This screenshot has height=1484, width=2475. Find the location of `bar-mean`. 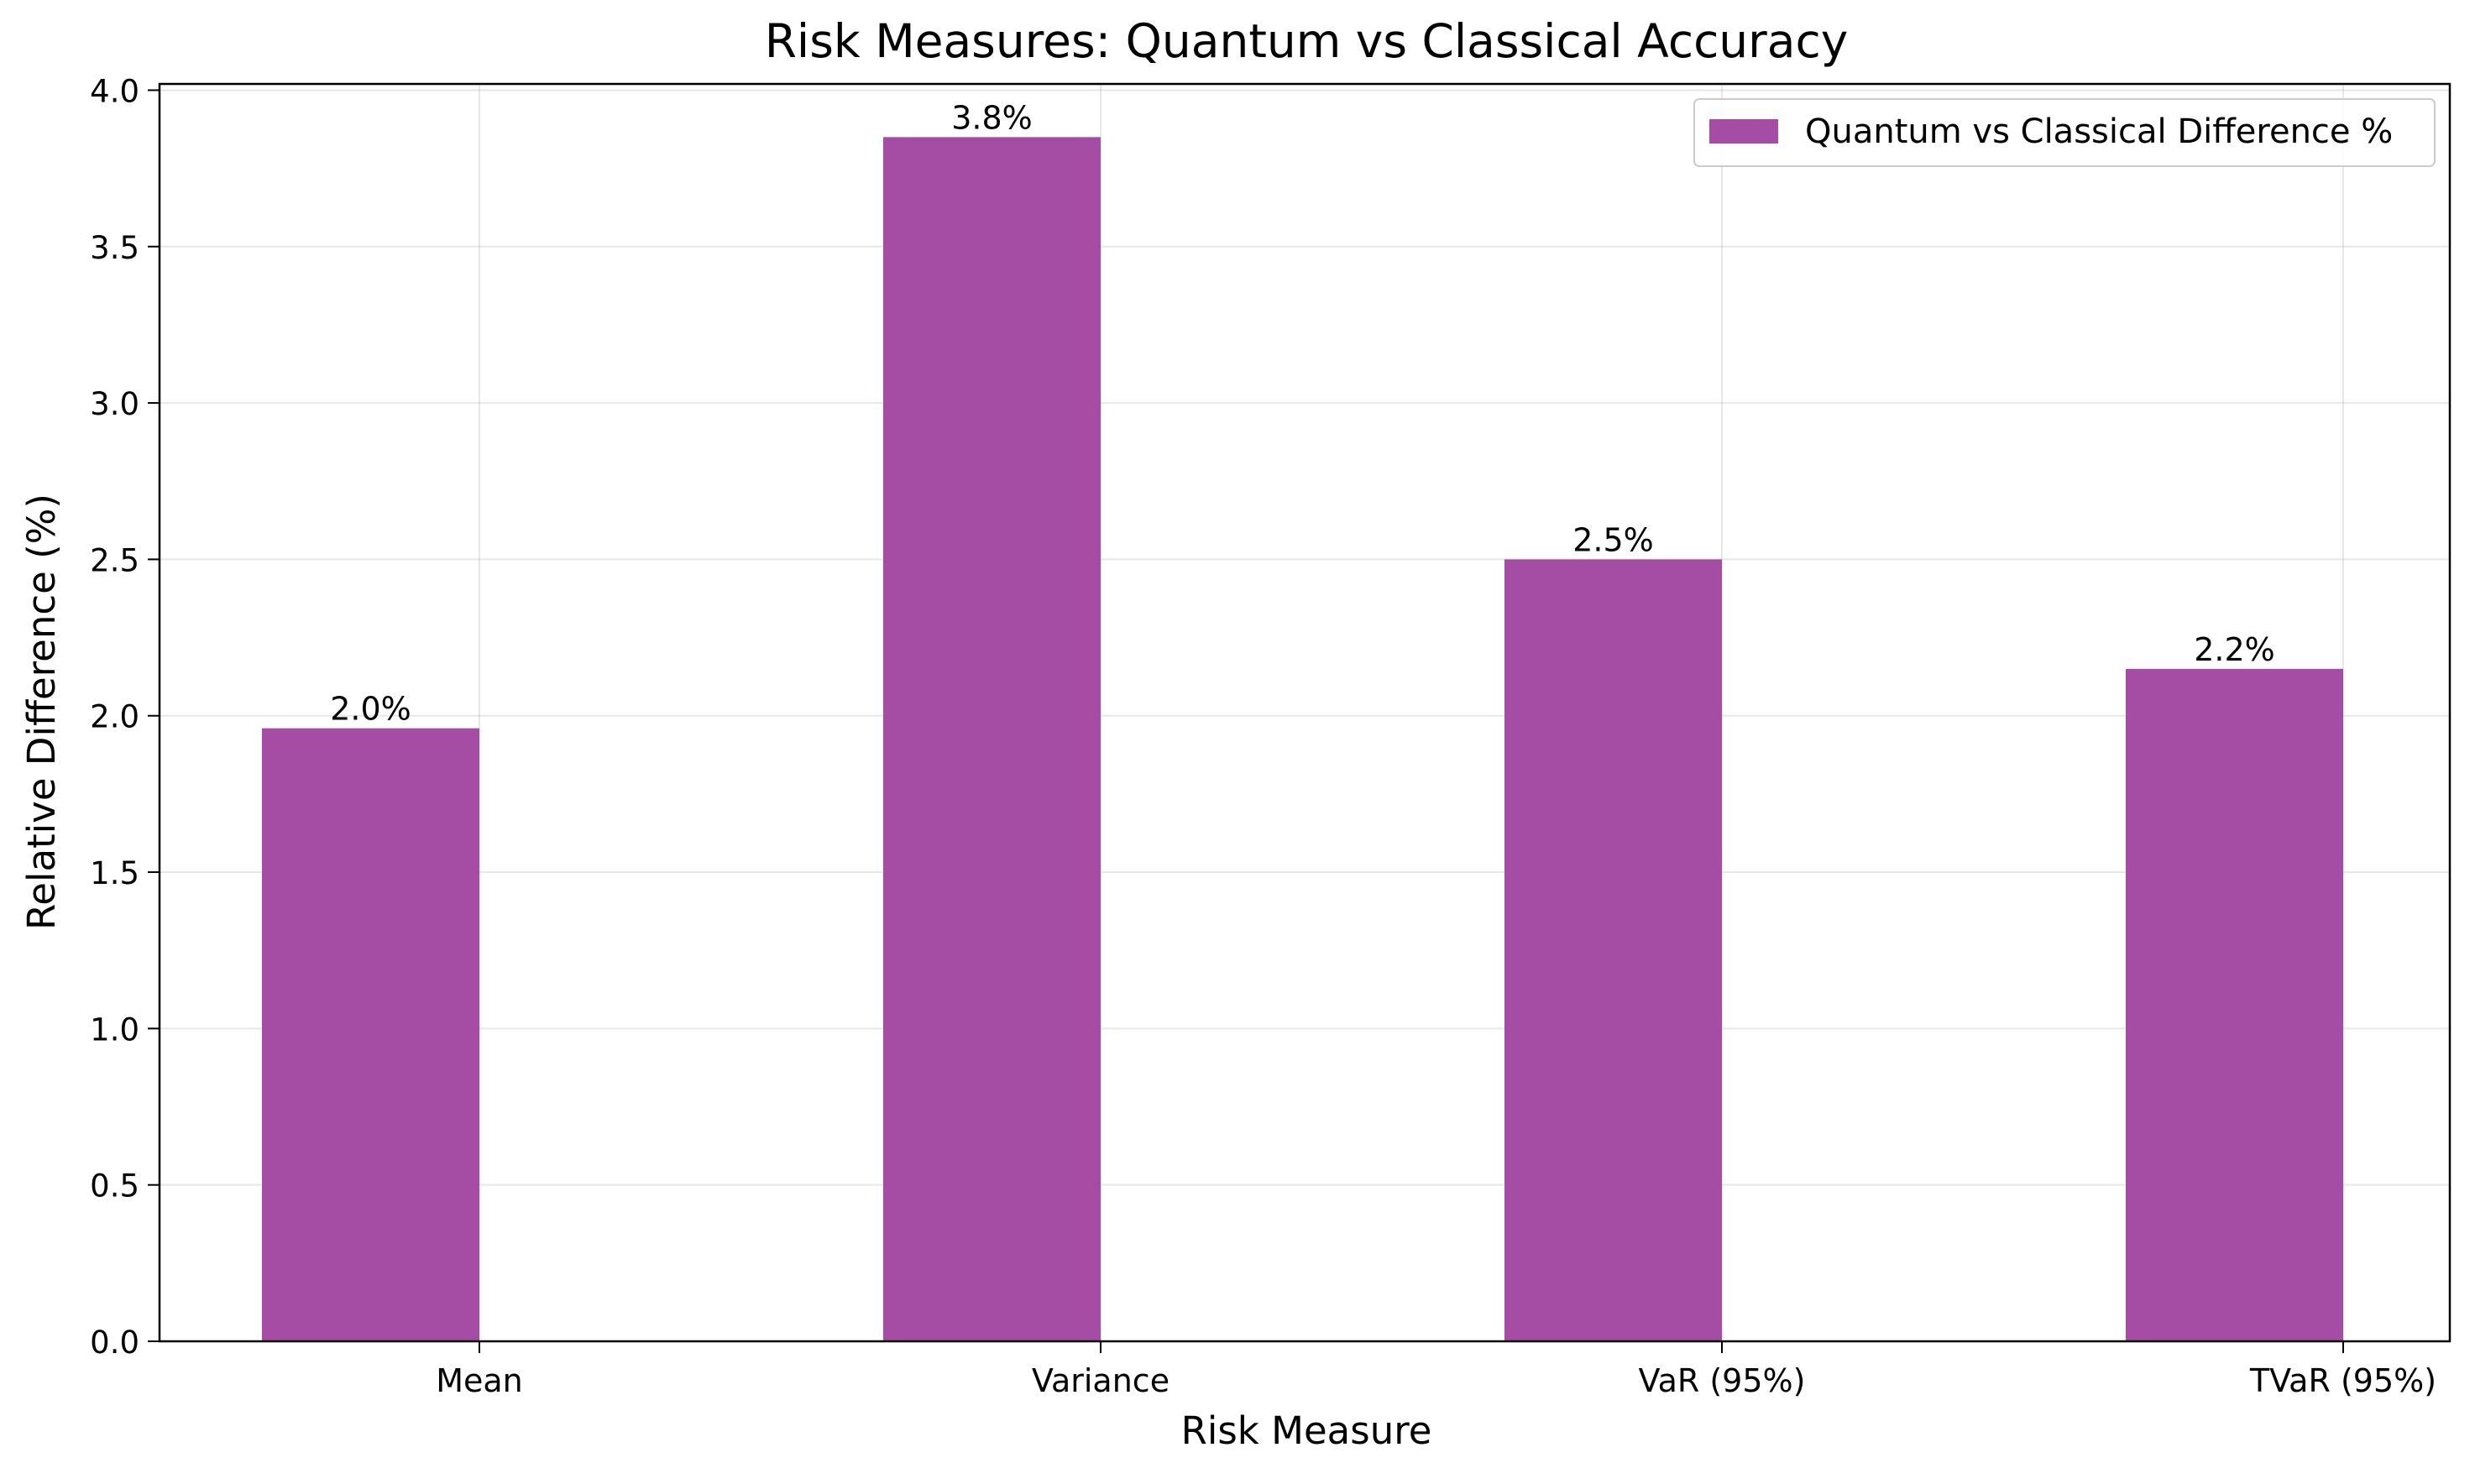

bar-mean is located at coordinates (370, 1034).